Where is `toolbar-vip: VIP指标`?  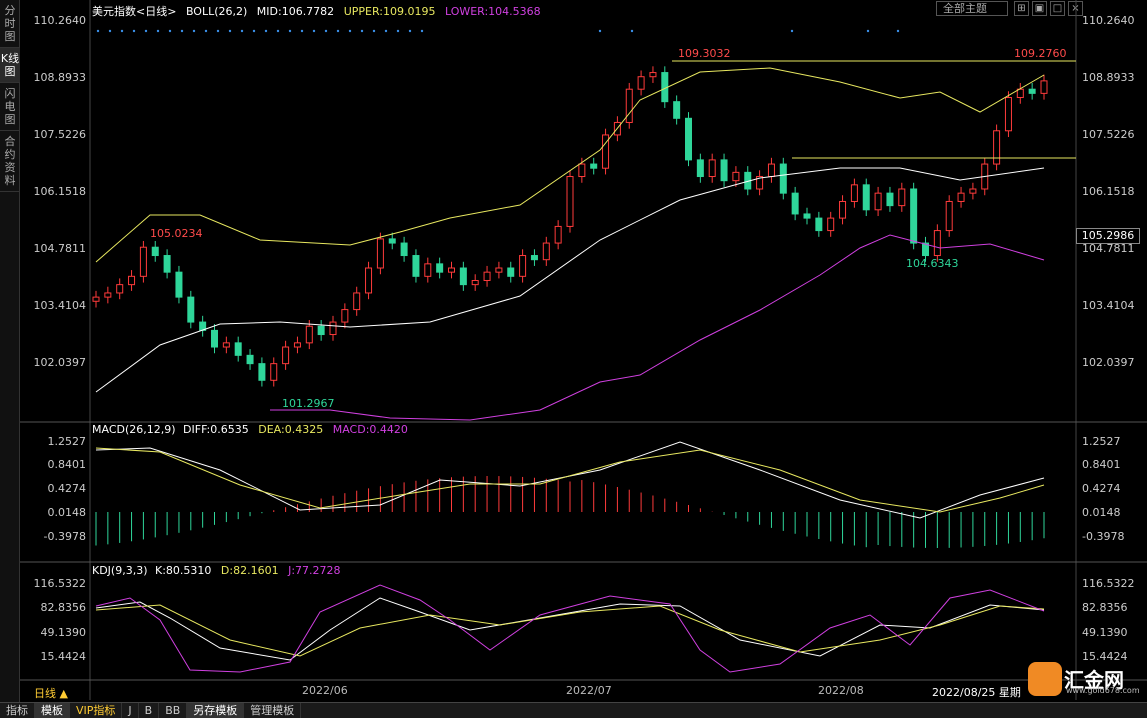
toolbar-vip: VIP指标 is located at coordinates (96, 710).